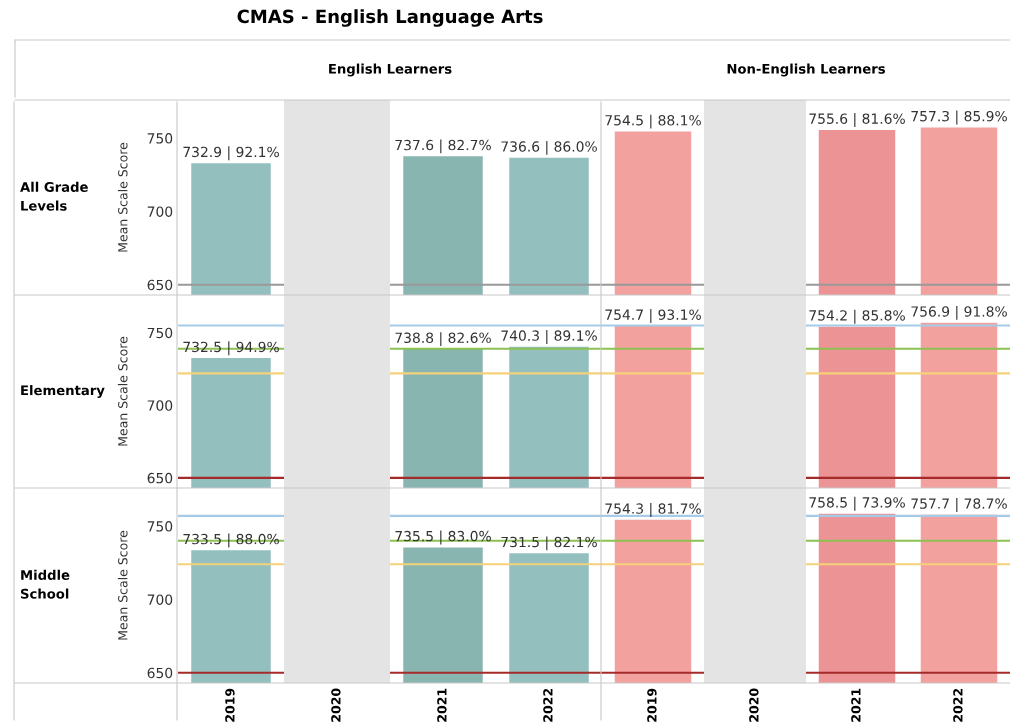 The image size is (1010, 723). Describe the element at coordinates (653, 316) in the screenshot. I see `data-label: 754.7 | 93.1%` at that location.